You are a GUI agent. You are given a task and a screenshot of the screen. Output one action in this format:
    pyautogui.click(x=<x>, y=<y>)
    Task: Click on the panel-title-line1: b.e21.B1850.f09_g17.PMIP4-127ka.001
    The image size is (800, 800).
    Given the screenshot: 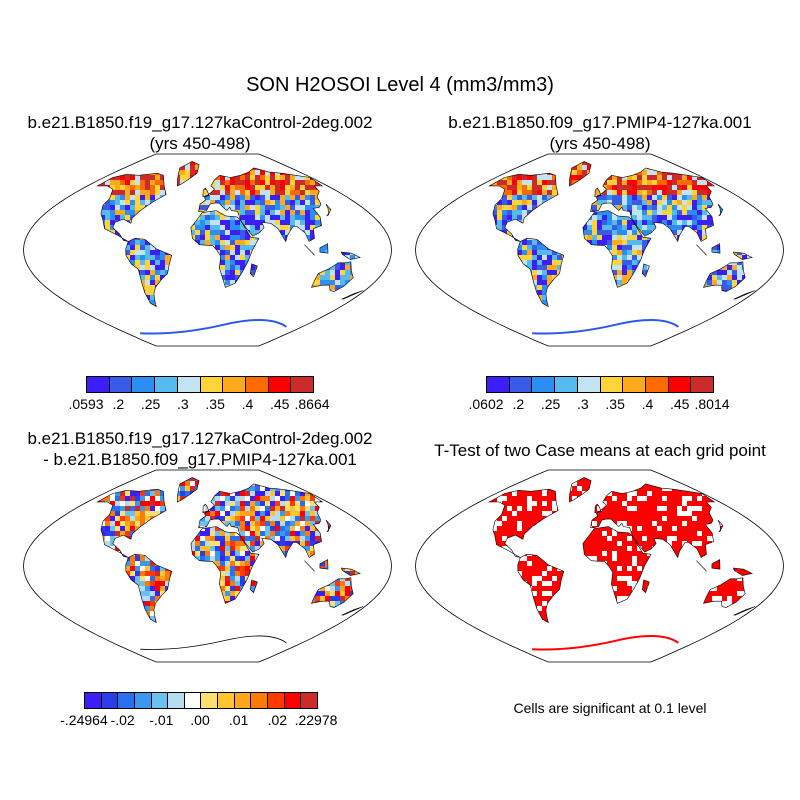 What is the action you would take?
    pyautogui.click(x=600, y=122)
    